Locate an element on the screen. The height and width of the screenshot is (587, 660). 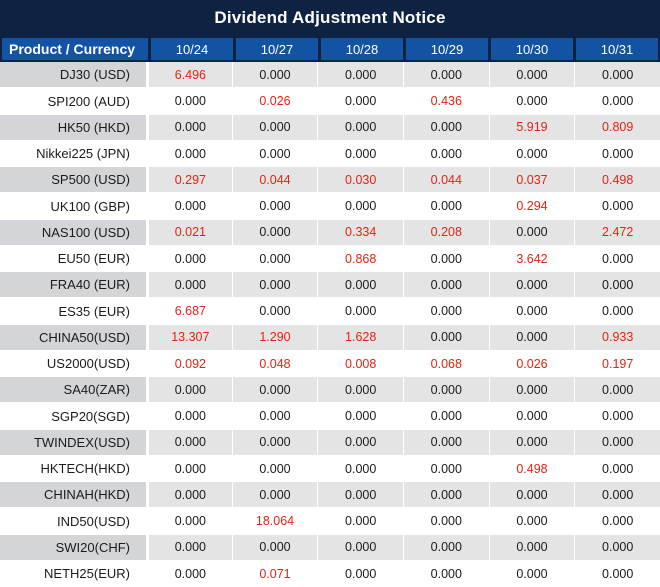
value-cell: 1.290 is located at coordinates (274, 337).